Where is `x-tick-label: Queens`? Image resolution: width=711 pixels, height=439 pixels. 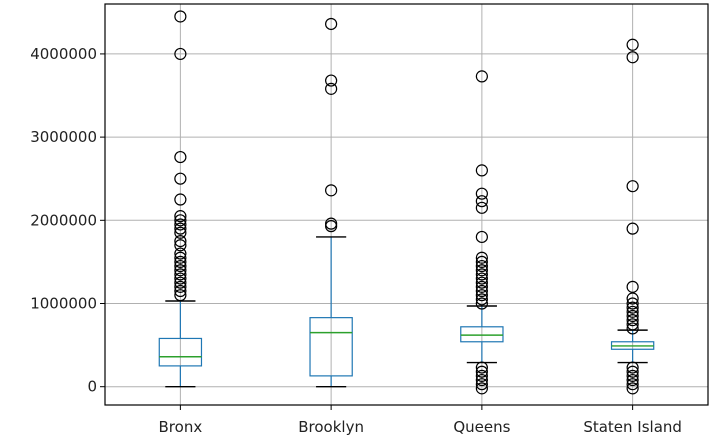
x-tick-label: Queens is located at coordinates (481, 427).